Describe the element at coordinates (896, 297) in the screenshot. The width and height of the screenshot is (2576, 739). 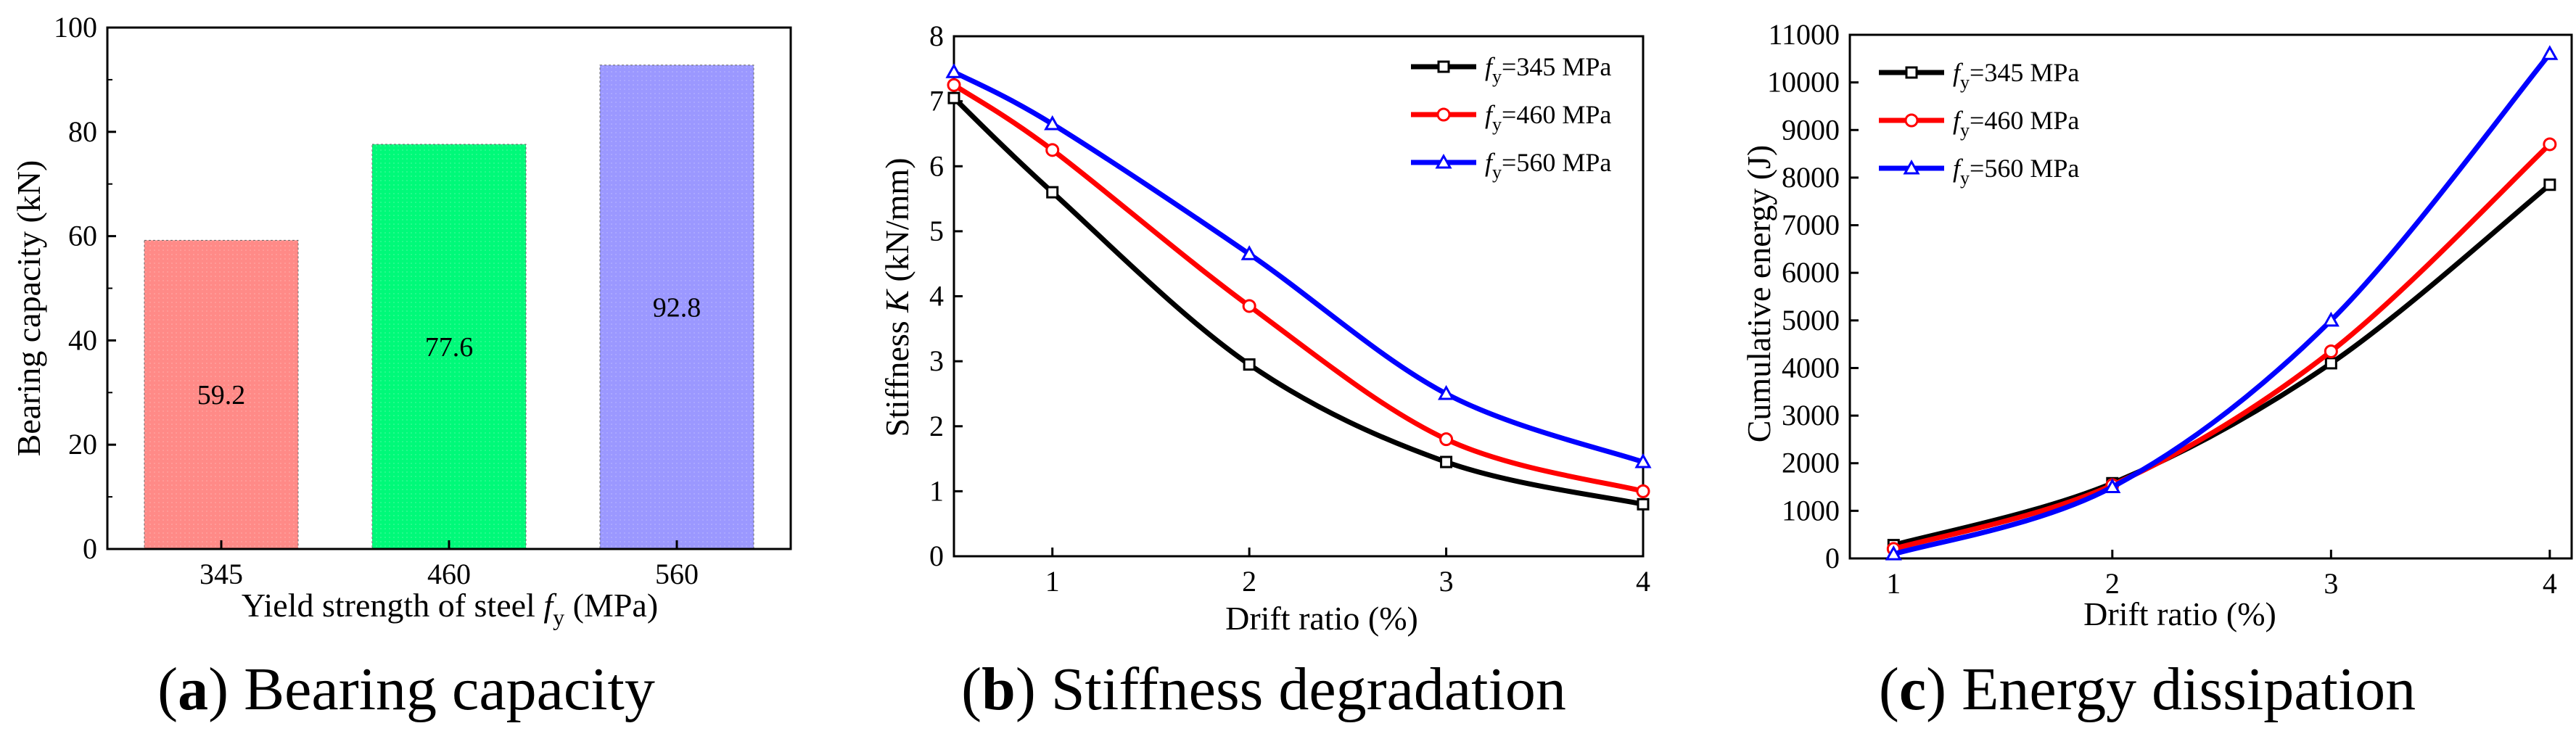
I see `panel-b-y-axis-label: Stiffness K (kN/mm)` at that location.